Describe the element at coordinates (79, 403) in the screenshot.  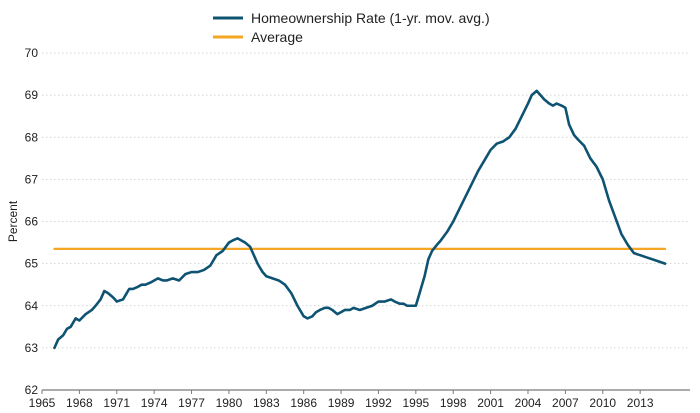
I see `x-tick-label: 1968` at that location.